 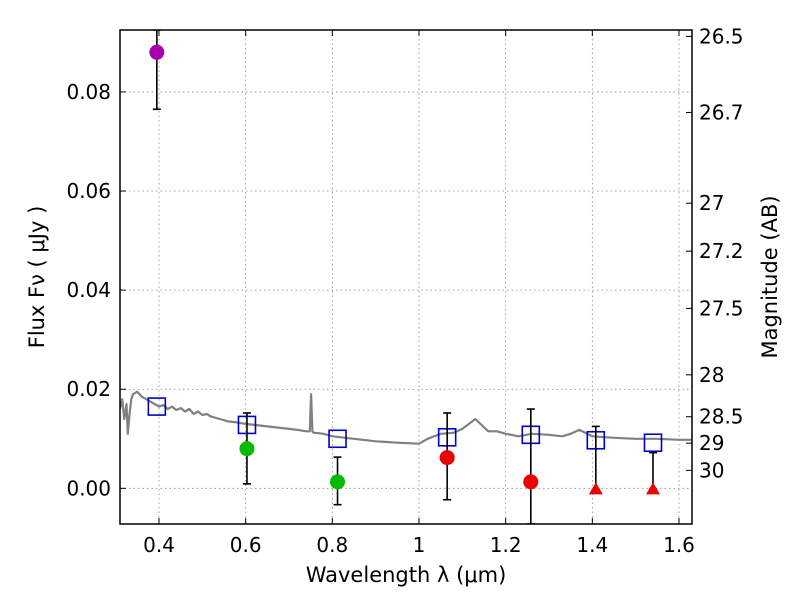 What do you see at coordinates (721, 417) in the screenshot?
I see `magnitude-tick-label: 28.5` at bounding box center [721, 417].